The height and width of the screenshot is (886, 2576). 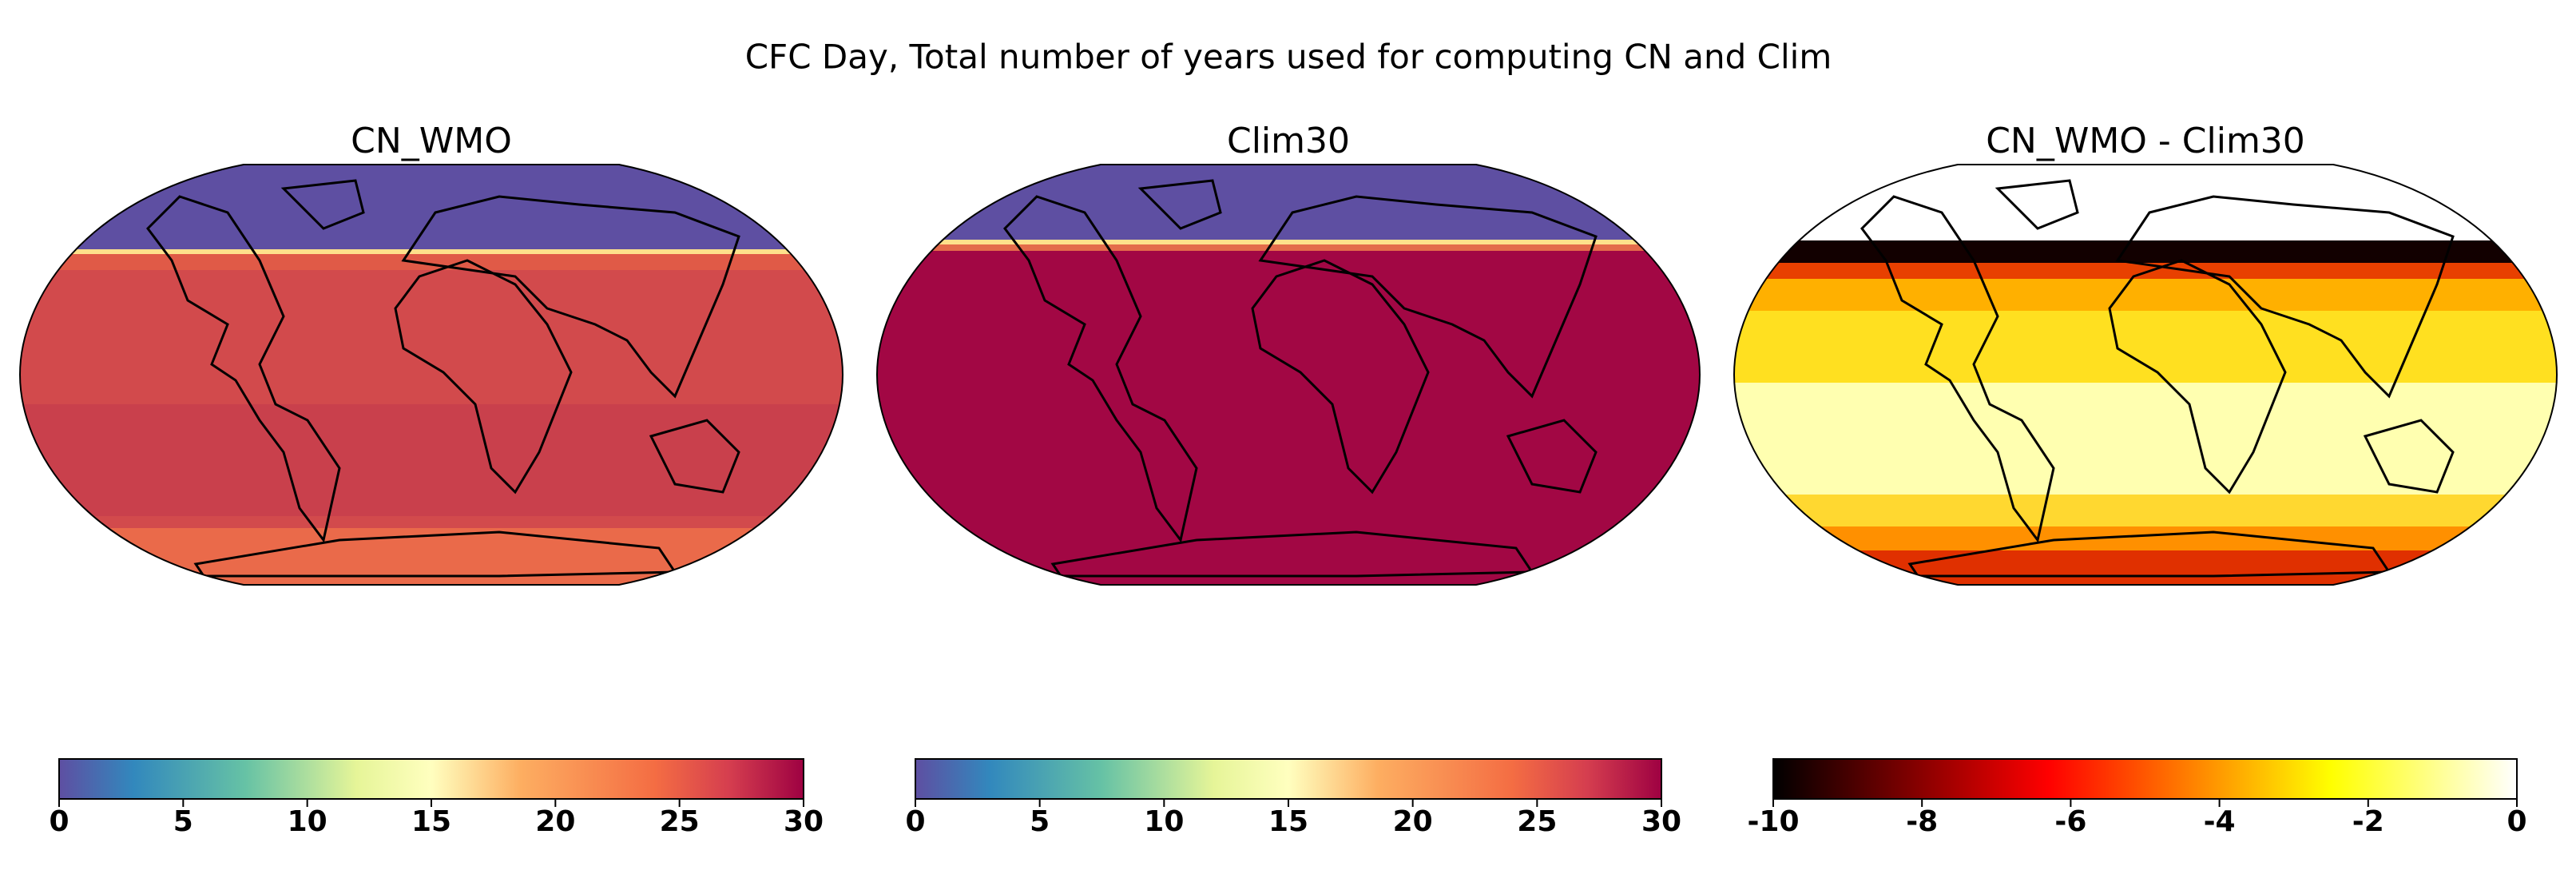 I want to click on tick-label: -10, so click(x=1773, y=821).